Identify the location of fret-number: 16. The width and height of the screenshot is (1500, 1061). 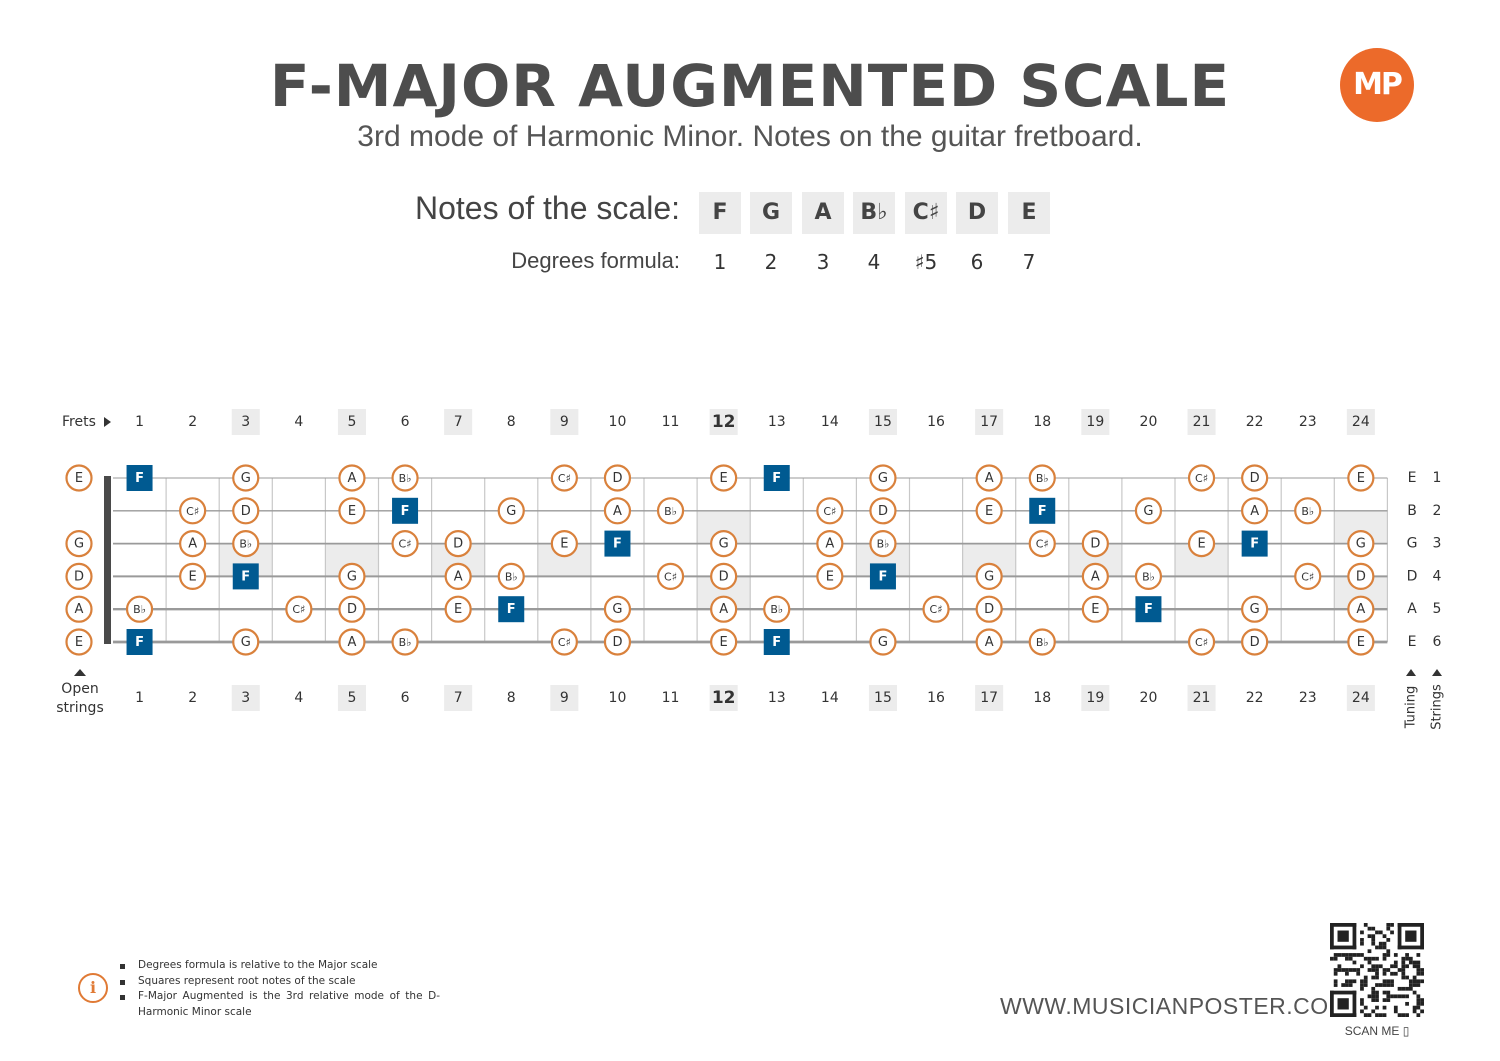
(936, 422).